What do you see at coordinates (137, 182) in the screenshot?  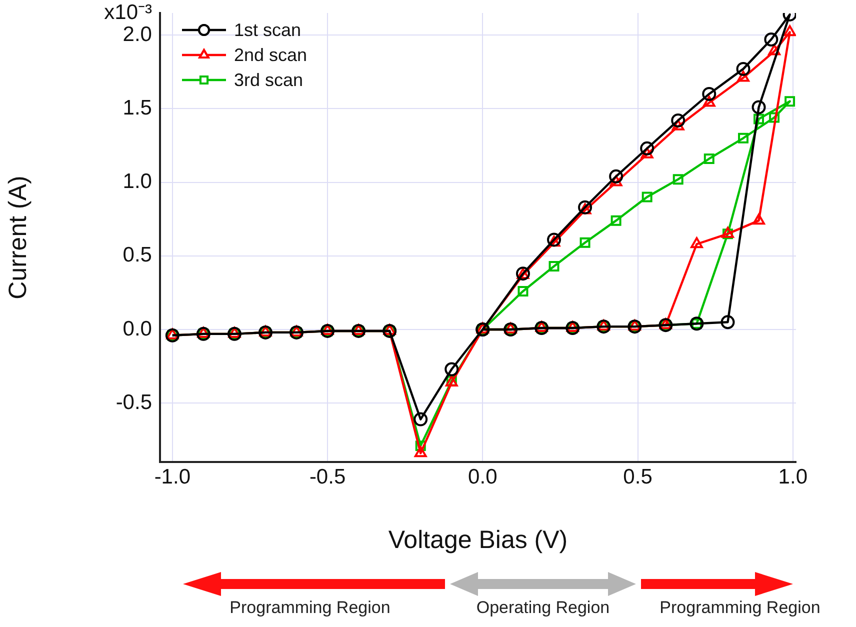 I see `y-tick-label: 1.0` at bounding box center [137, 182].